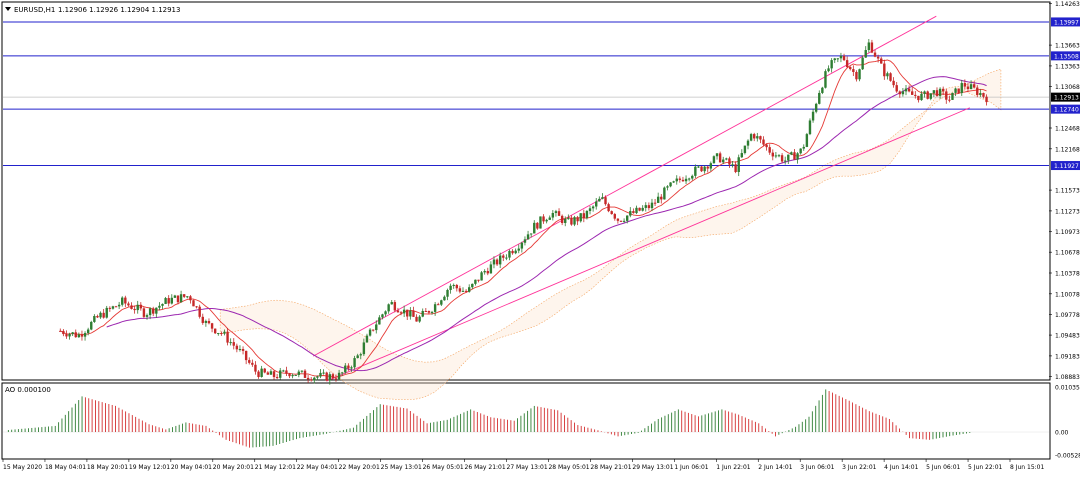  I want to click on y-tick-label: 1.13663, so click(1067, 46).